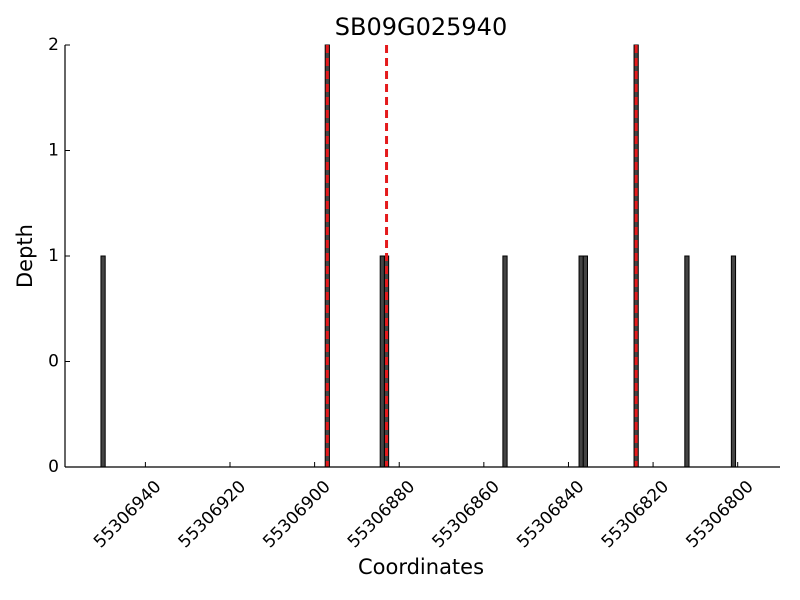  I want to click on chart-title: SB09G025940, so click(421, 27).